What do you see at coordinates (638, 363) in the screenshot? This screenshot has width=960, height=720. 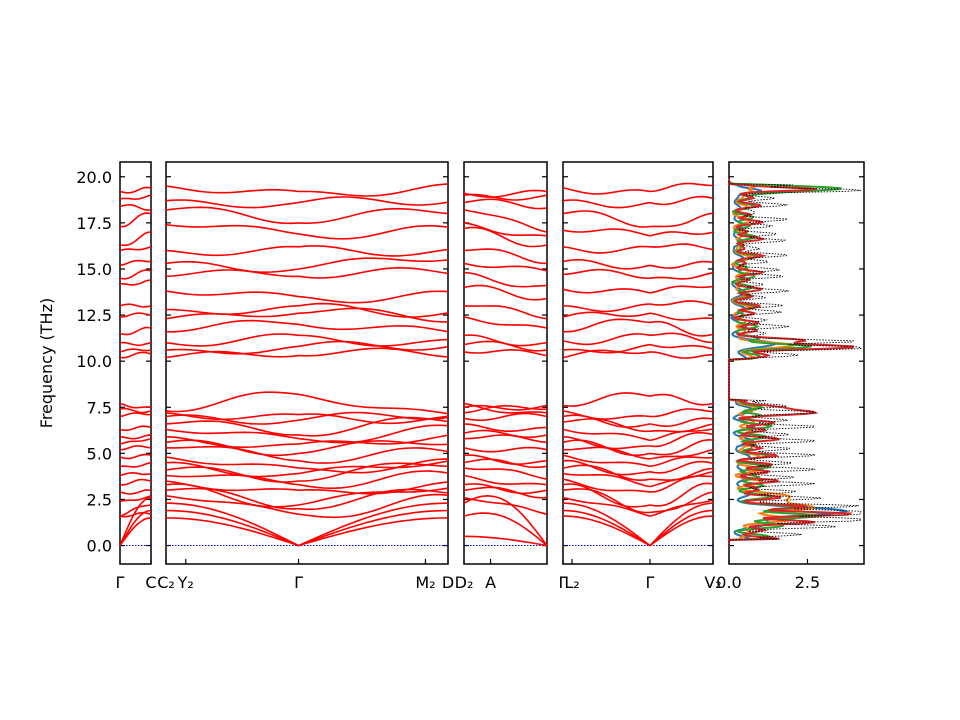 I see `panel-gamma-v2` at bounding box center [638, 363].